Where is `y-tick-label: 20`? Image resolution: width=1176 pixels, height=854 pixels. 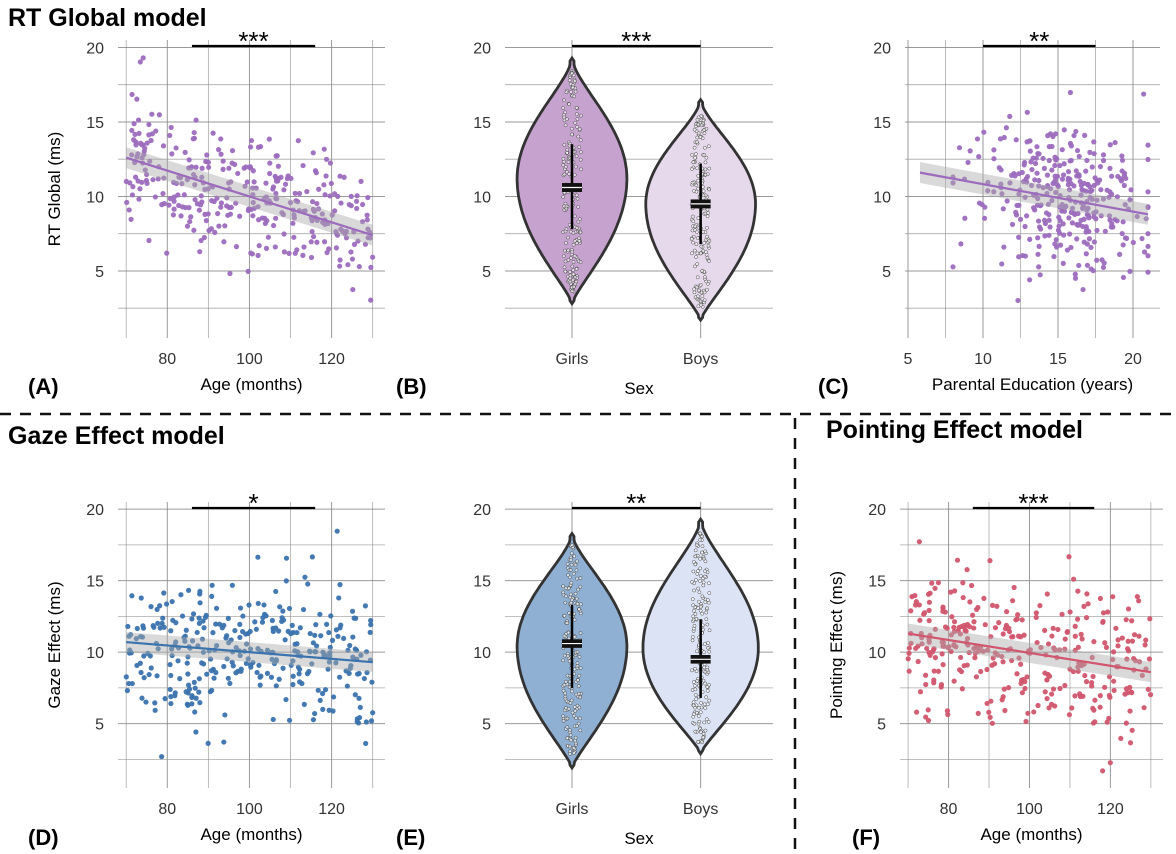 y-tick-label: 20 is located at coordinates (482, 510).